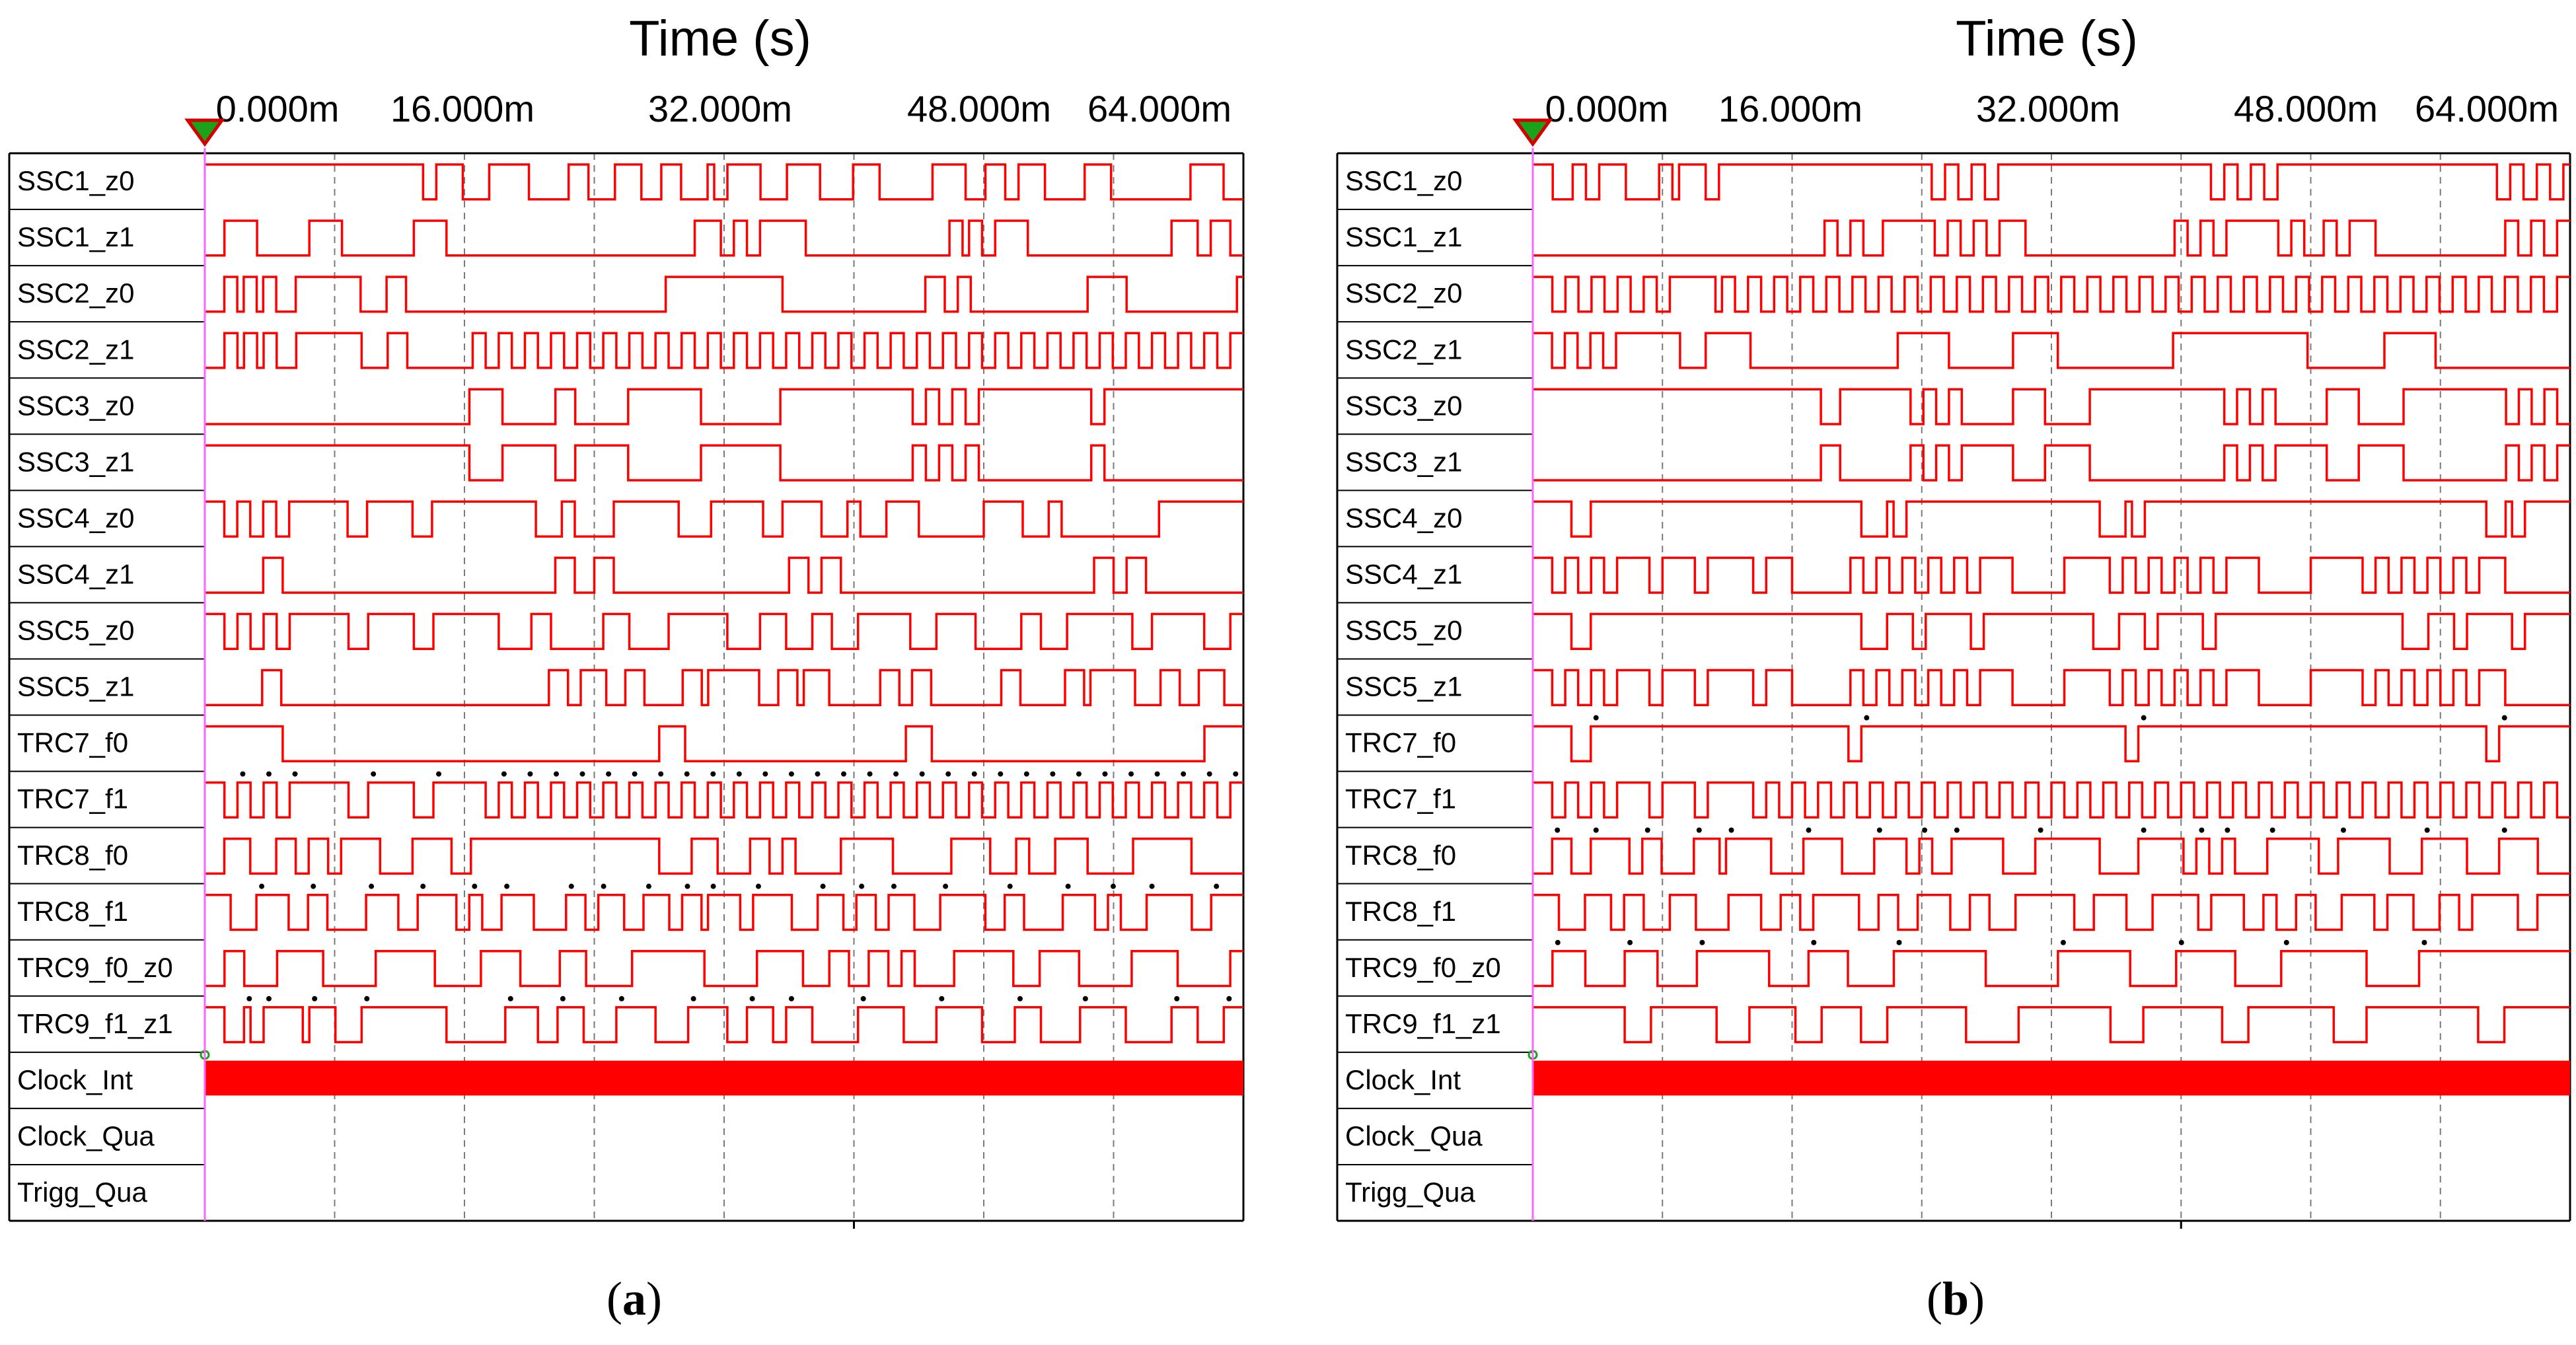 The width and height of the screenshot is (2576, 1345). What do you see at coordinates (979, 108) in the screenshot?
I see `x-tick-label: 48.000m` at bounding box center [979, 108].